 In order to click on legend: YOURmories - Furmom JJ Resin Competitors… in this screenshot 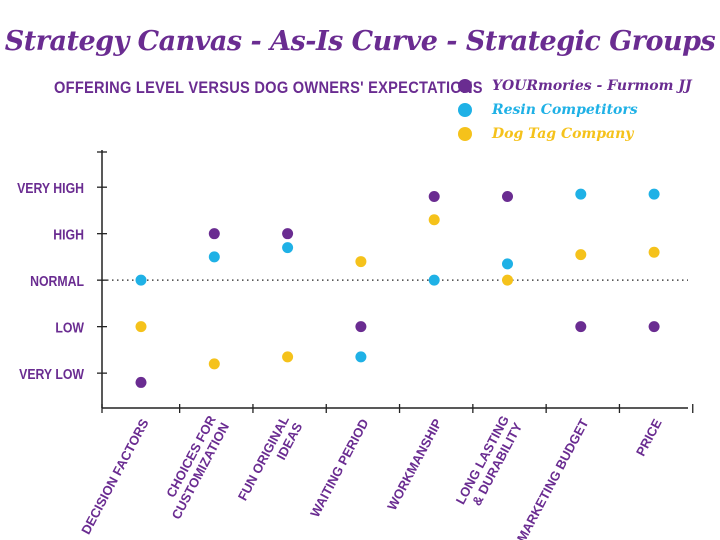, I will do `click(575, 110)`.